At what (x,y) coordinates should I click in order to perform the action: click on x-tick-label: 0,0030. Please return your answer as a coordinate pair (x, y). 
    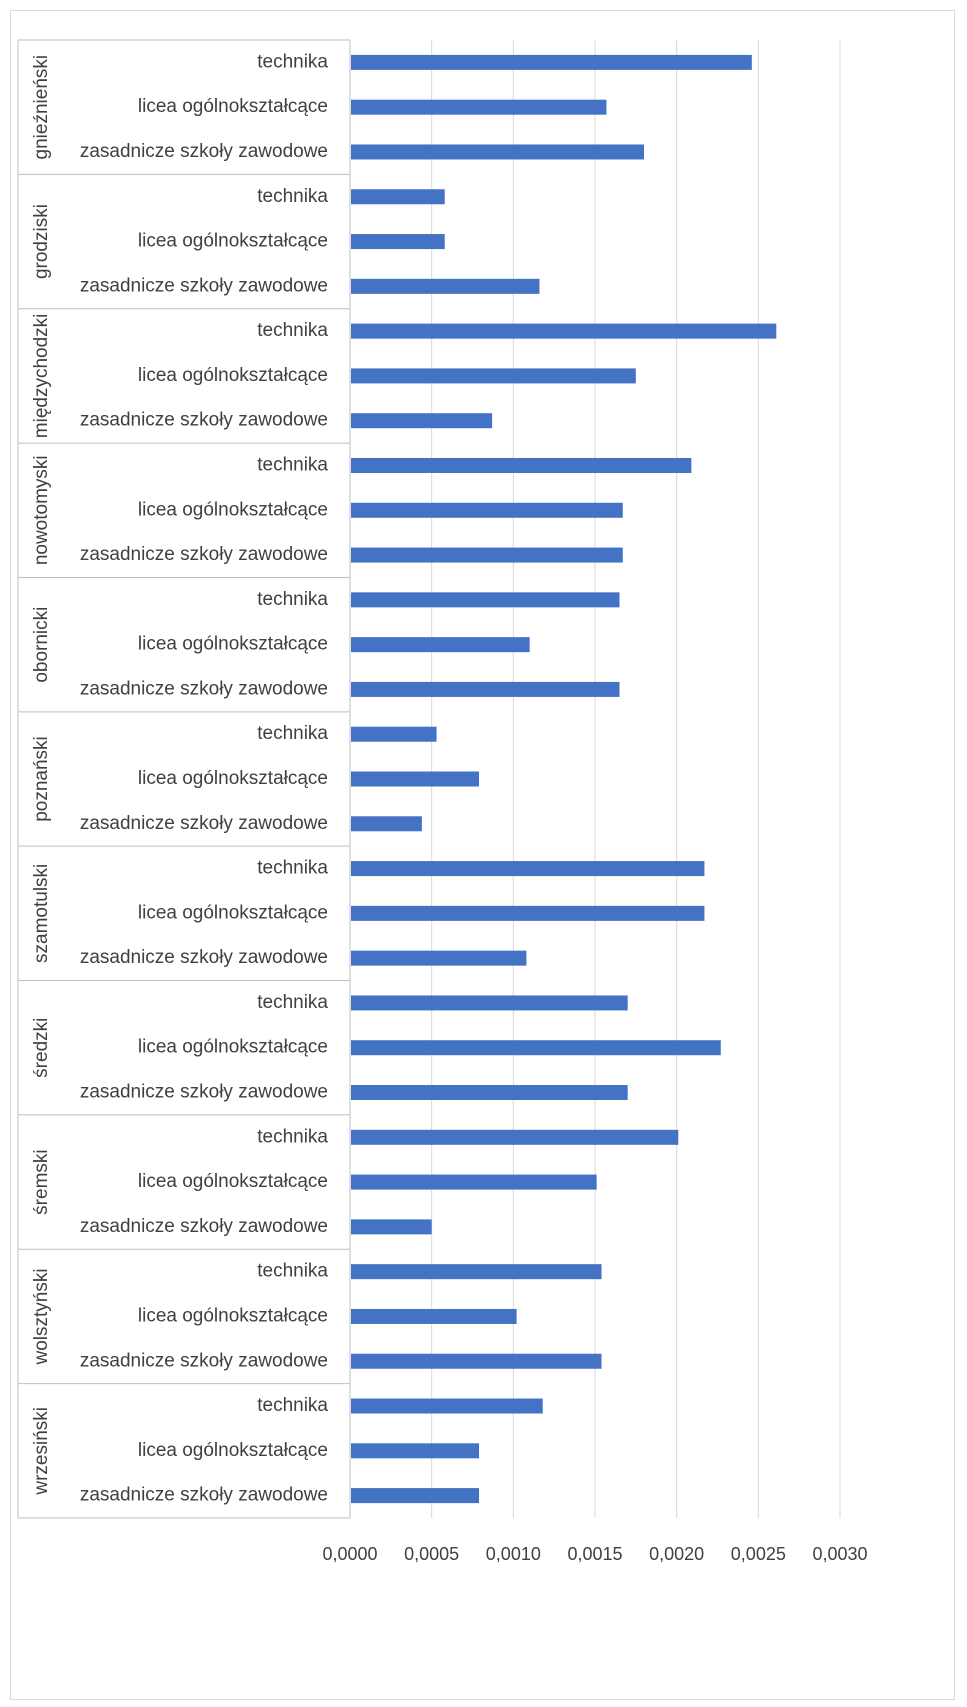
    Looking at the image, I should click on (839, 1554).